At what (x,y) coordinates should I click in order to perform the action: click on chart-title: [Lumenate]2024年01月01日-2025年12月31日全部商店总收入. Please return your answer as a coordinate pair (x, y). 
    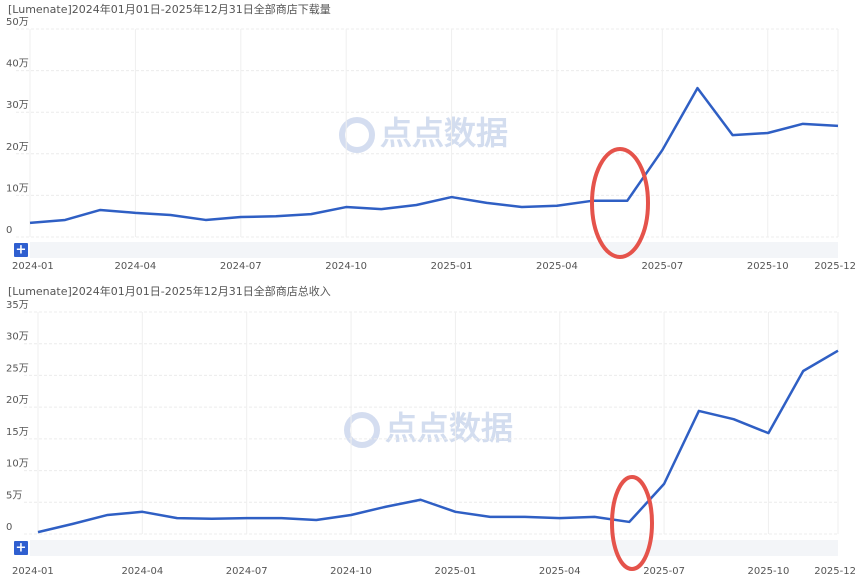
    Looking at the image, I should click on (169, 291).